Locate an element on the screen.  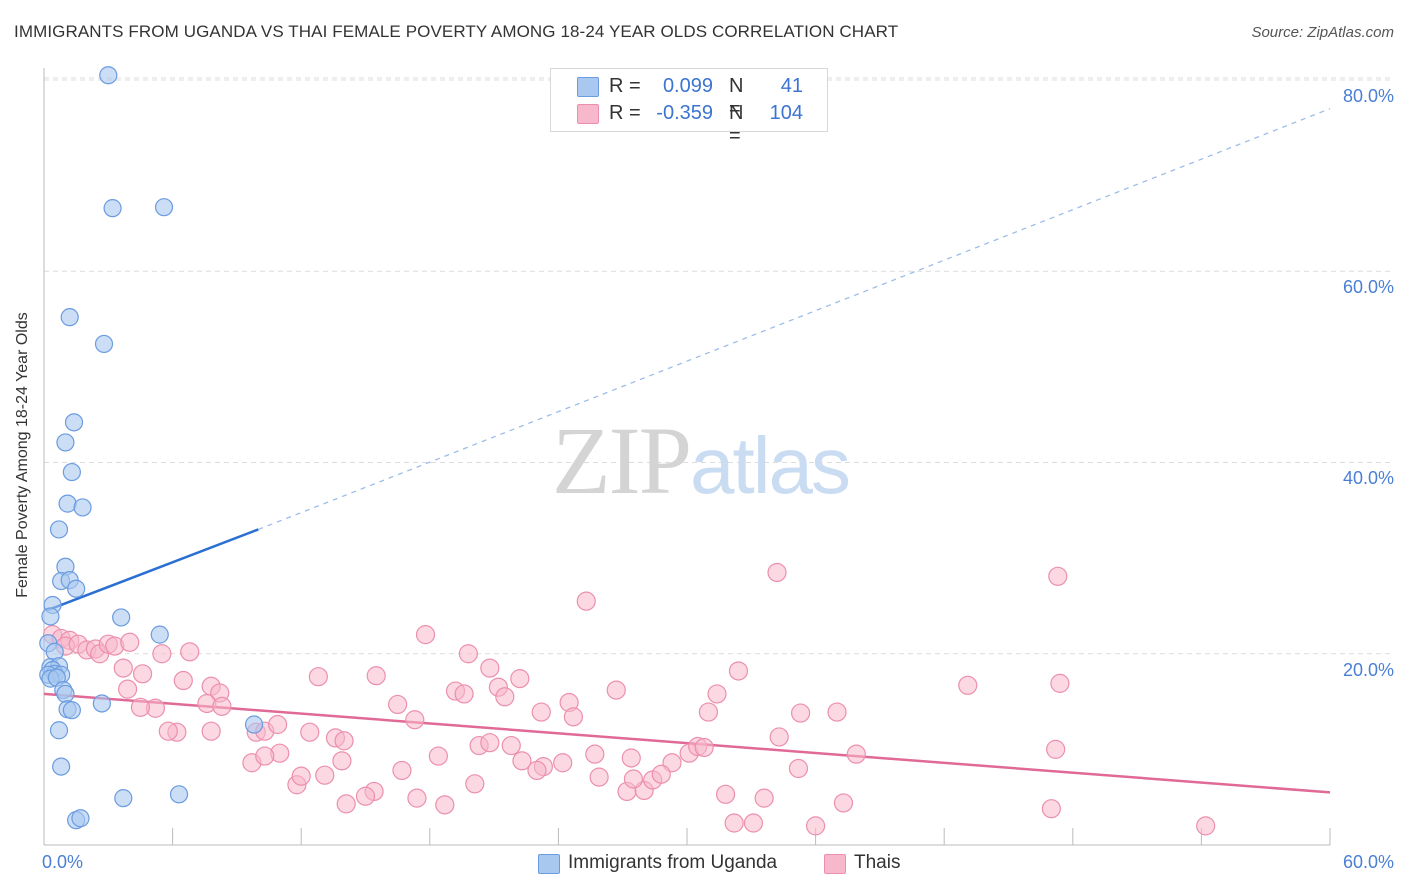
zipatlas-watermark: ZIPatlas is located at coordinates (701, 460).